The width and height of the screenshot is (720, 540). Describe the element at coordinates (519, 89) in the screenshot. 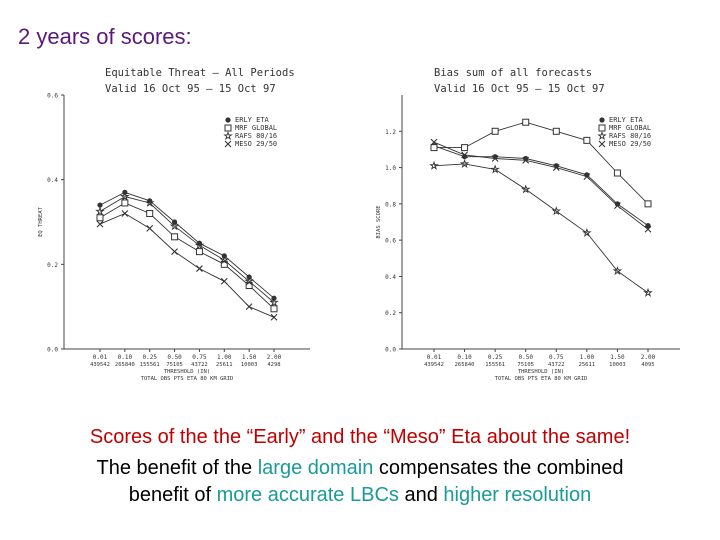

I see `bias-subtitle: Valid 16 Oct 95 – 15 Oct 97` at that location.